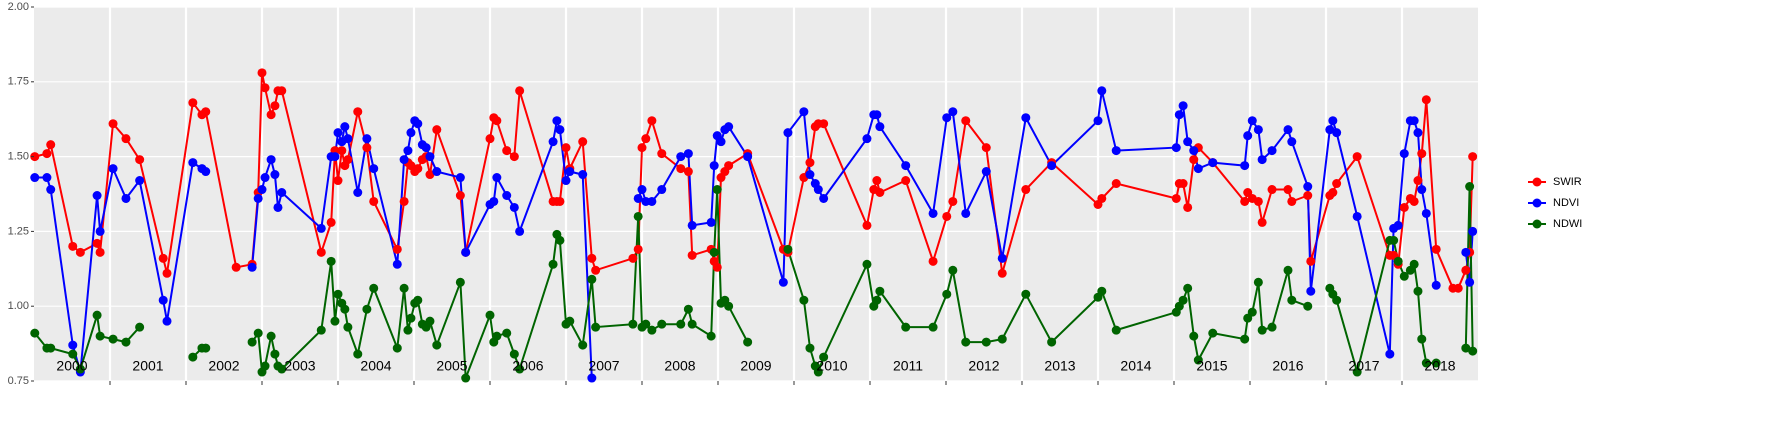 The height and width of the screenshot is (447, 1773). Describe the element at coordinates (1439, 366) in the screenshot. I see `x-tick-label: 2018` at that location.